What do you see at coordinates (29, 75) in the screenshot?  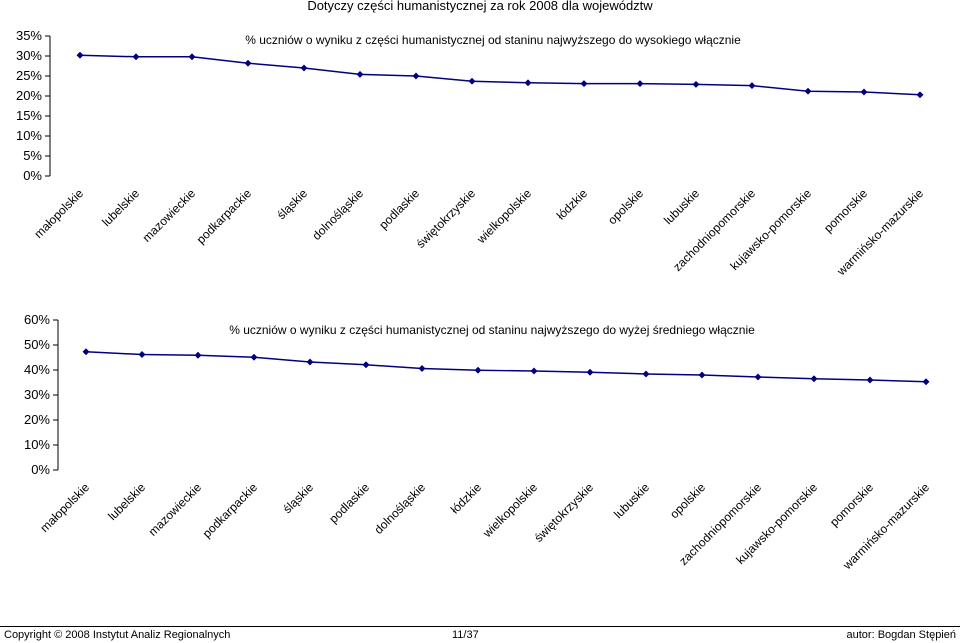 I see `y-tick-label: 25%` at bounding box center [29, 75].